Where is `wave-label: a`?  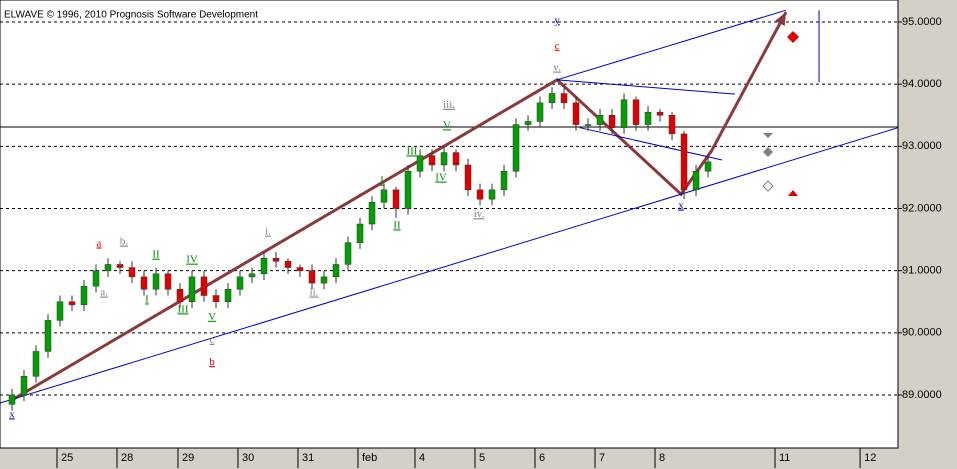 wave-label: a is located at coordinates (99, 243).